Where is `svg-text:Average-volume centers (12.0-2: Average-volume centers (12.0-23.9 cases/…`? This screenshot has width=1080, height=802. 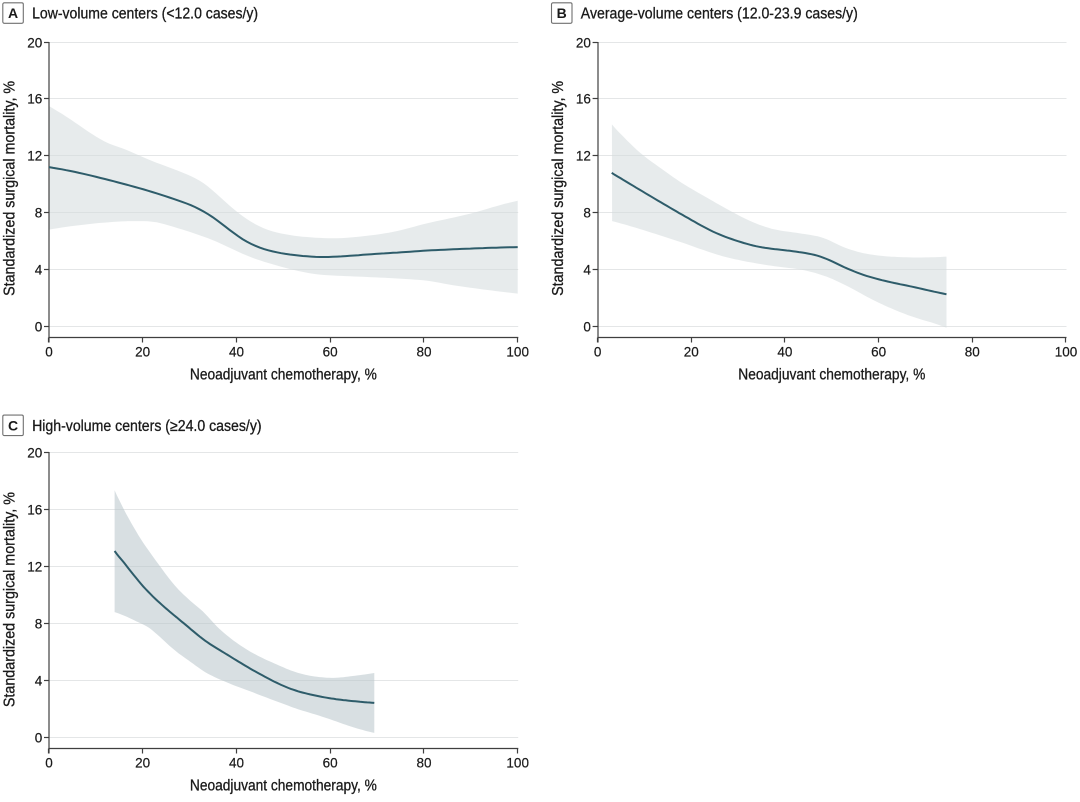
svg-text:Average-volume centers (12.0-2: Average-volume centers (12.0-23.9 cases/… is located at coordinates (719, 14).